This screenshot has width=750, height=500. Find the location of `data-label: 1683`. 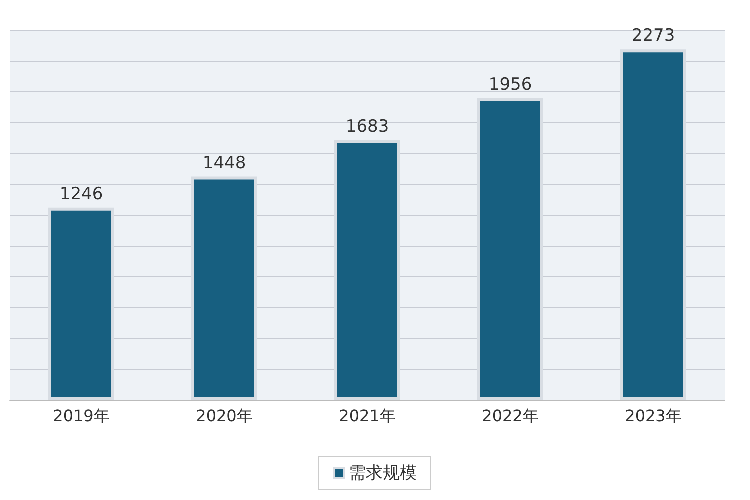

data-label: 1683 is located at coordinates (368, 127).